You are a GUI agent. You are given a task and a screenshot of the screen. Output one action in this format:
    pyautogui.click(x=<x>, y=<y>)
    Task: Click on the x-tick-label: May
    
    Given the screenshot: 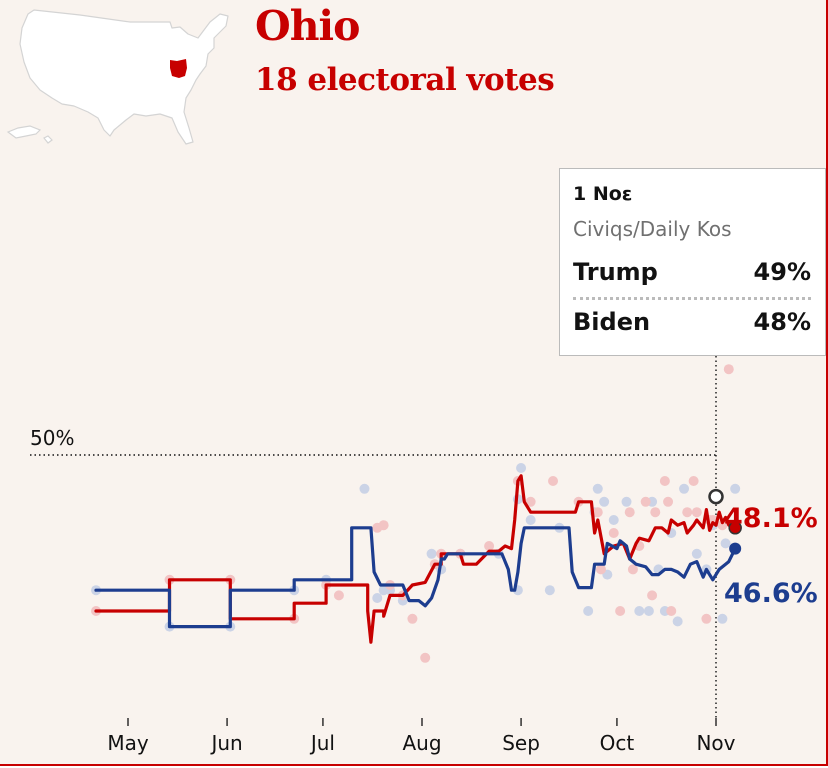 What is the action you would take?
    pyautogui.click(x=128, y=743)
    